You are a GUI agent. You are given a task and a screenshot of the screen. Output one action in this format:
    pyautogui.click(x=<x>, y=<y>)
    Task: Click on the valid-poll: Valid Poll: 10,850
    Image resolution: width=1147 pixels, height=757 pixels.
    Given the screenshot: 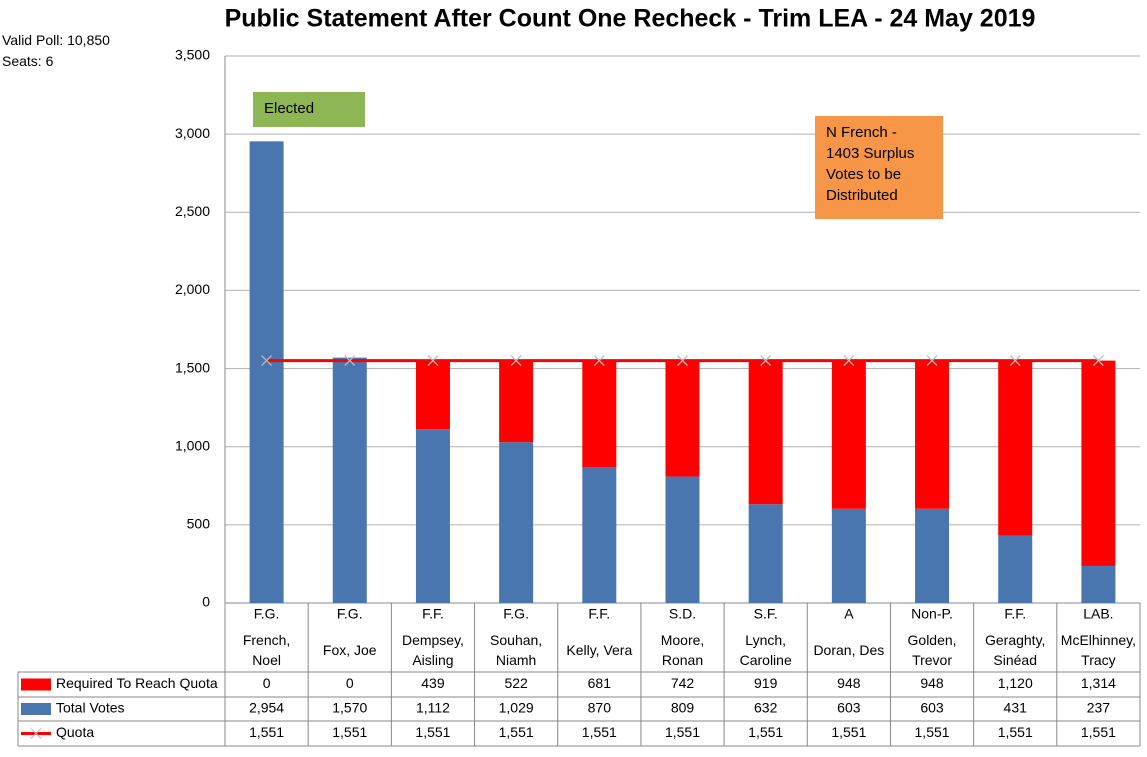 What is the action you would take?
    pyautogui.click(x=56, y=40)
    